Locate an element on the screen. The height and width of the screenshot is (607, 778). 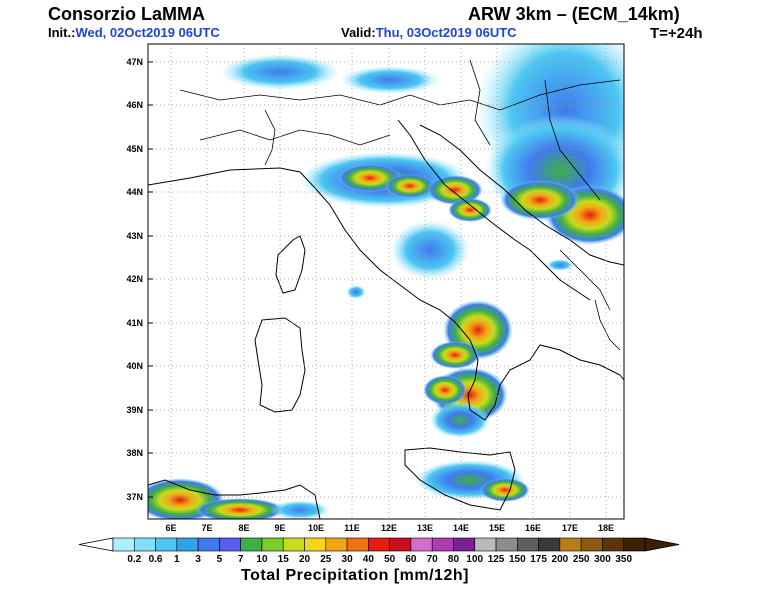
lon-label: 15E is located at coordinates (497, 528).